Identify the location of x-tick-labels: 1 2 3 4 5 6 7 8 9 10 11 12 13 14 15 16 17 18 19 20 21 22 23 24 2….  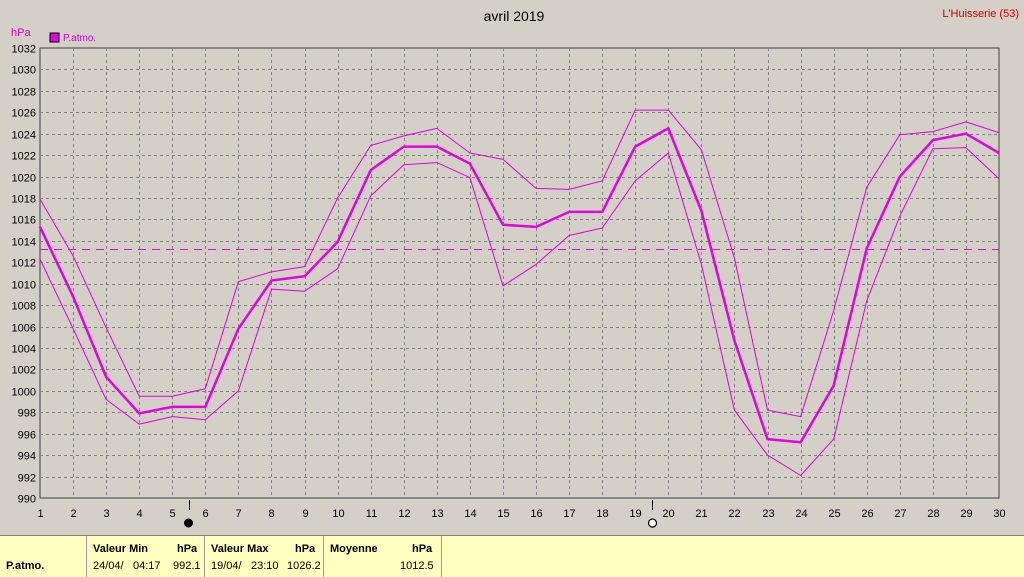
(521, 514).